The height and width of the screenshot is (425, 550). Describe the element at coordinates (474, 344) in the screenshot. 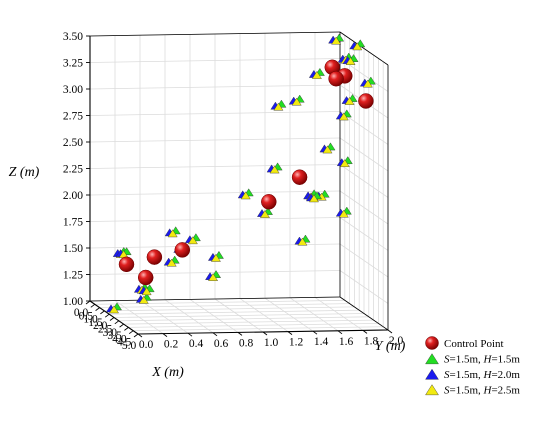

I see `legend-label: Control Point` at that location.